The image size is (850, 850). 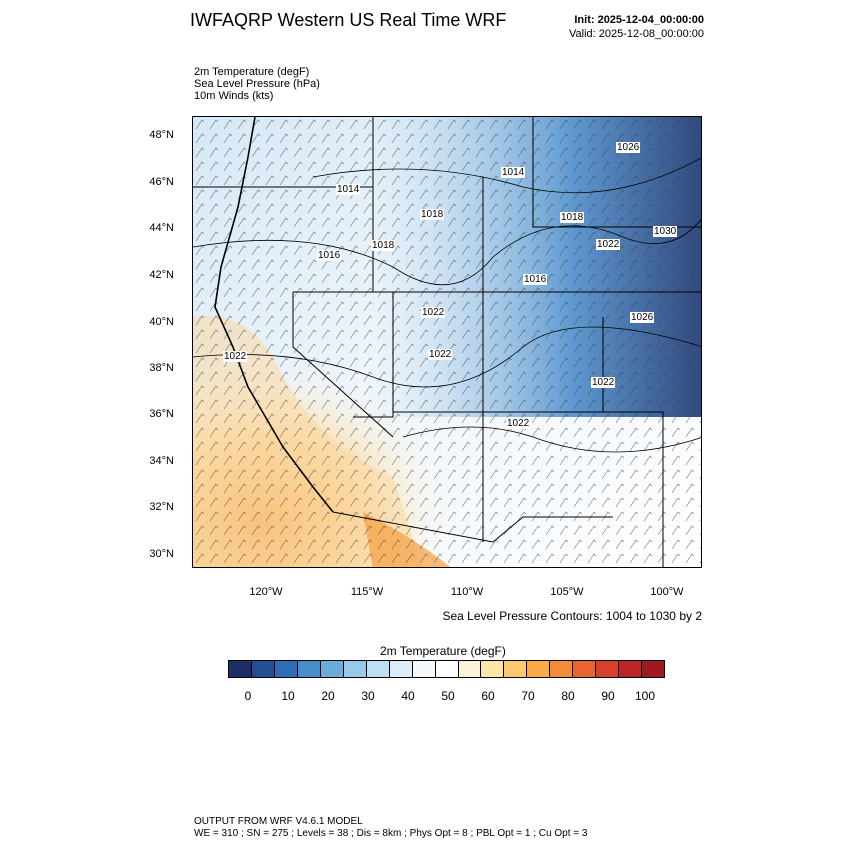 I want to click on colorbar-label: 100, so click(x=645, y=696).